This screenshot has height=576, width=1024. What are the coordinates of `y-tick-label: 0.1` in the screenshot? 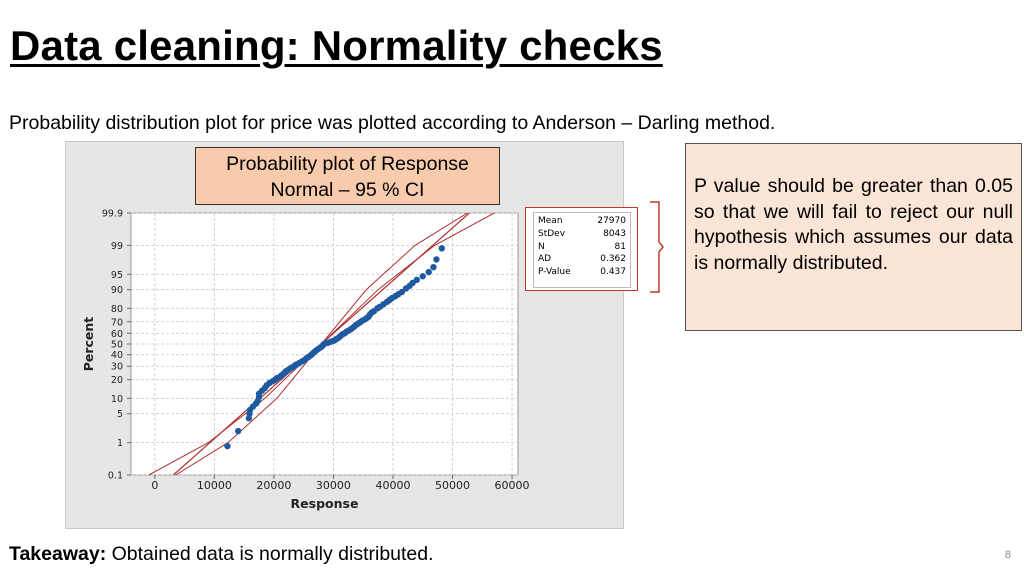 It's located at (115, 476).